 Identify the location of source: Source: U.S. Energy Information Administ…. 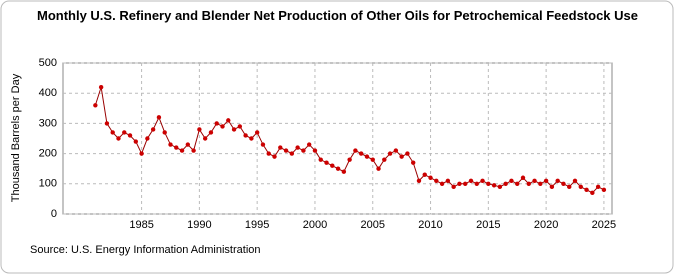
(145, 250).